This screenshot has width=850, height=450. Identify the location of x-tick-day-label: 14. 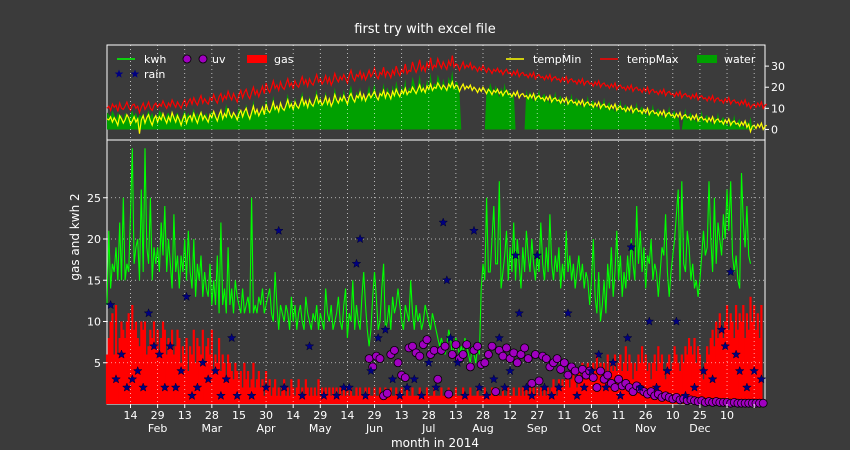
(347, 415).